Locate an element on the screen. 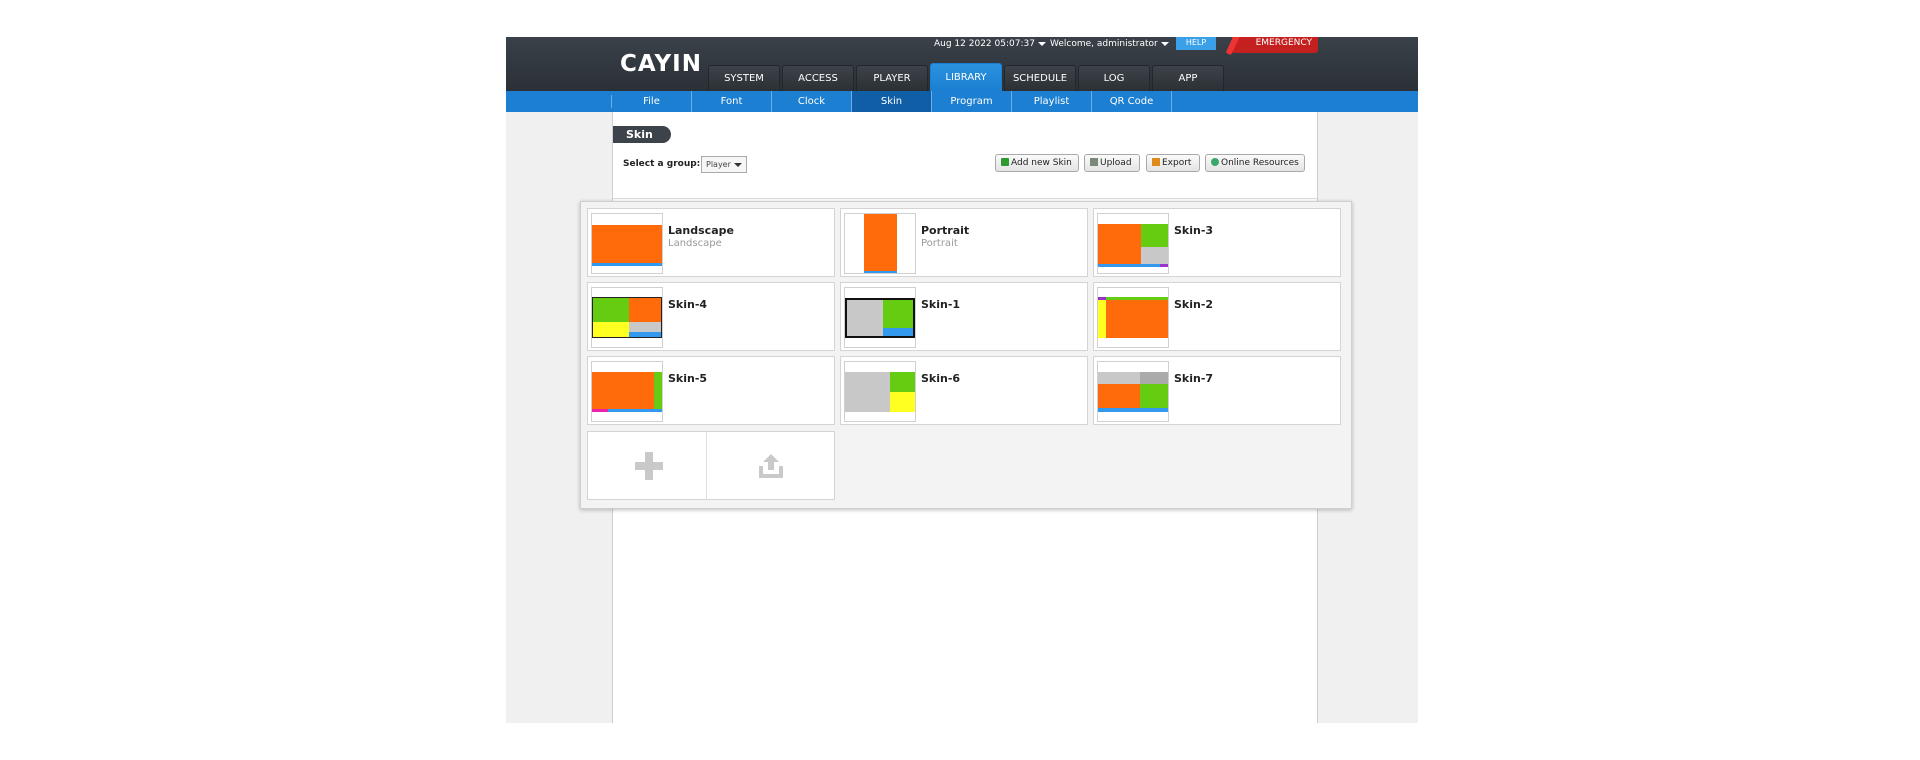  tab-label: SCHEDULE is located at coordinates (1040, 78).